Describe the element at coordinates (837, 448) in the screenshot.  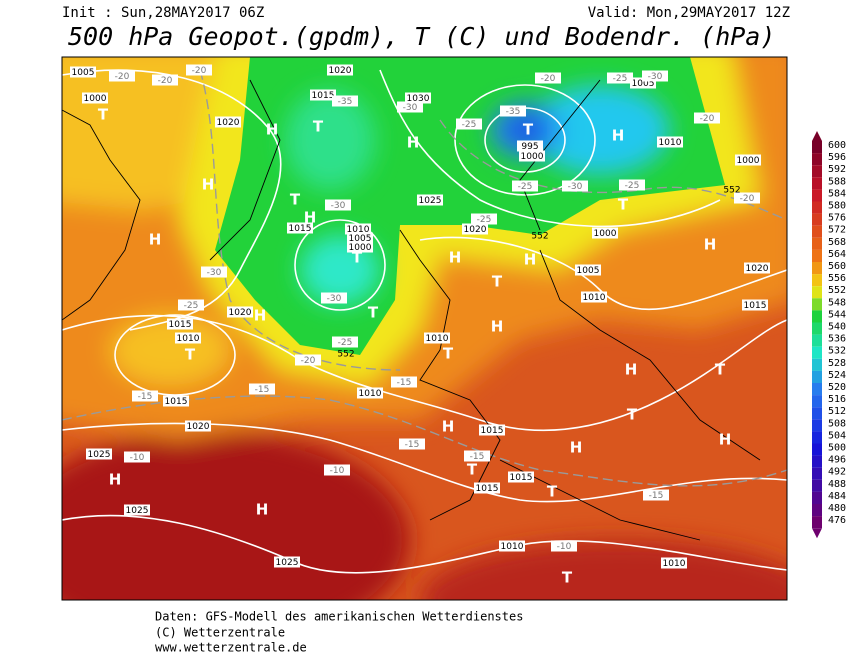
I see `legend-label: 500` at that location.